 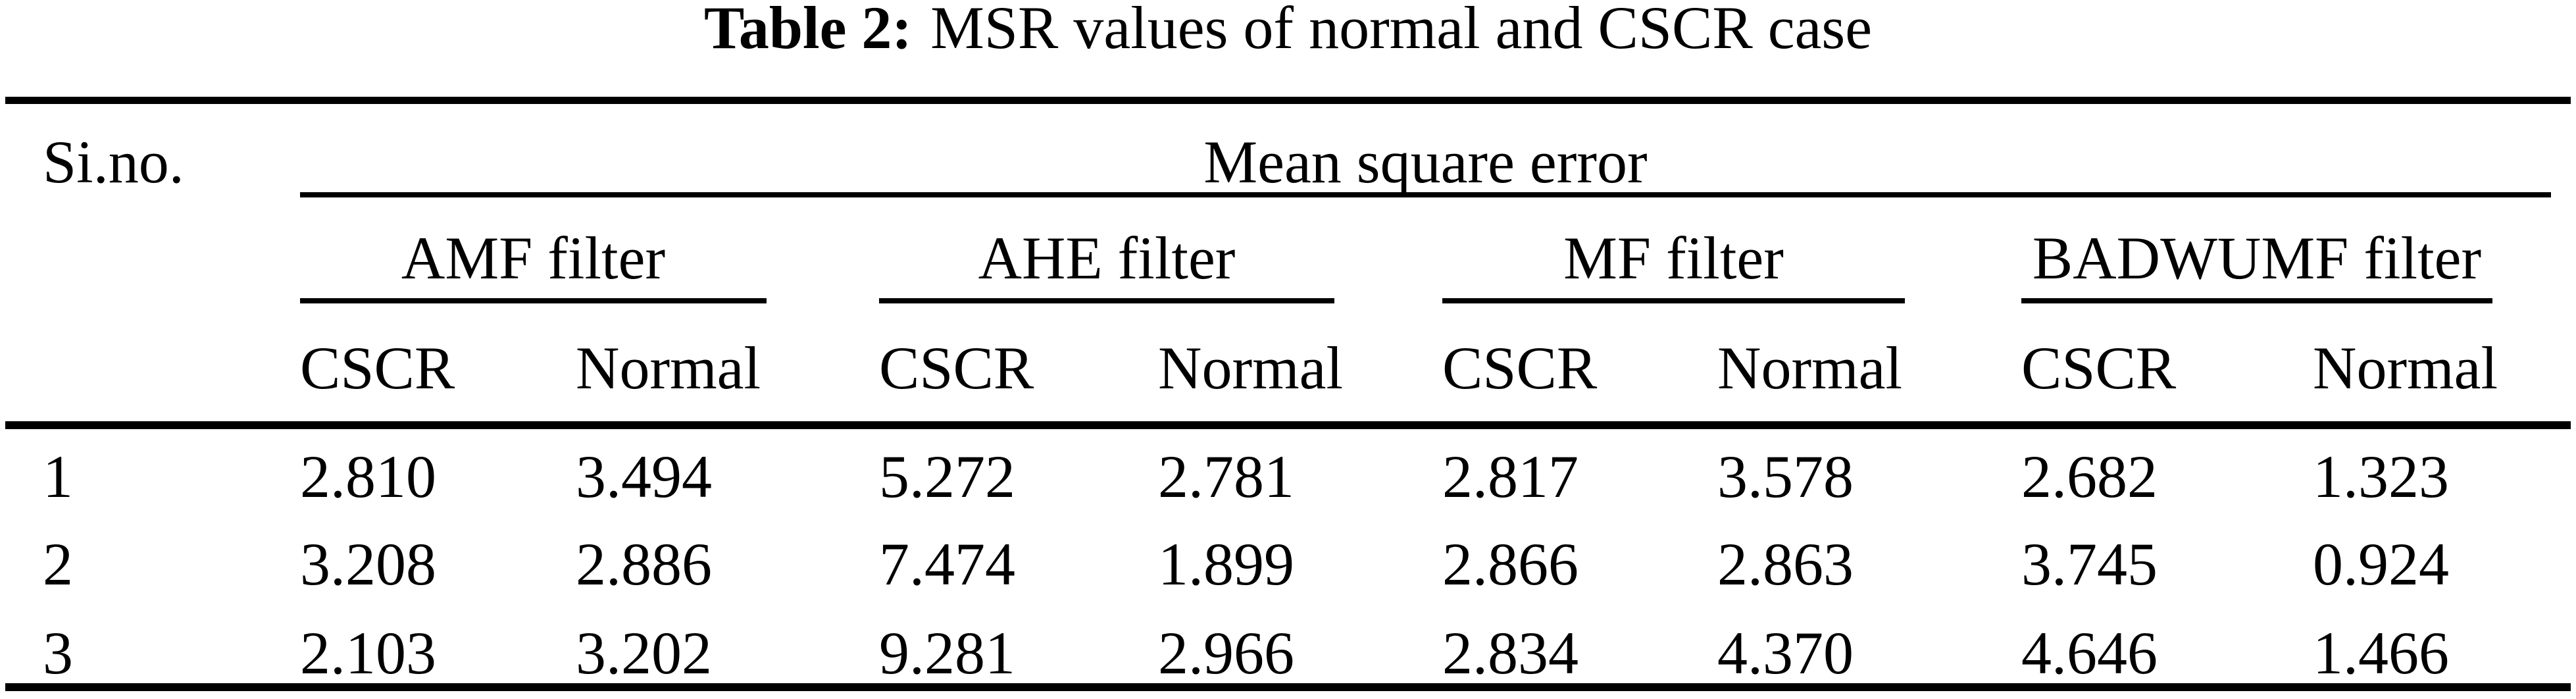 I want to click on row1-amf-cscr: 2.810, so click(x=368, y=476).